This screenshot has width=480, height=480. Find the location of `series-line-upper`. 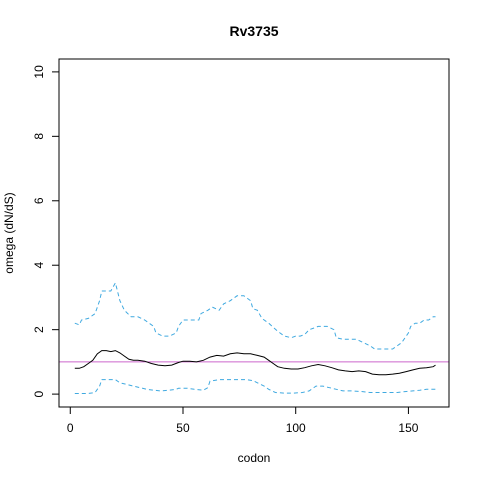

series-line-upper is located at coordinates (255, 315).